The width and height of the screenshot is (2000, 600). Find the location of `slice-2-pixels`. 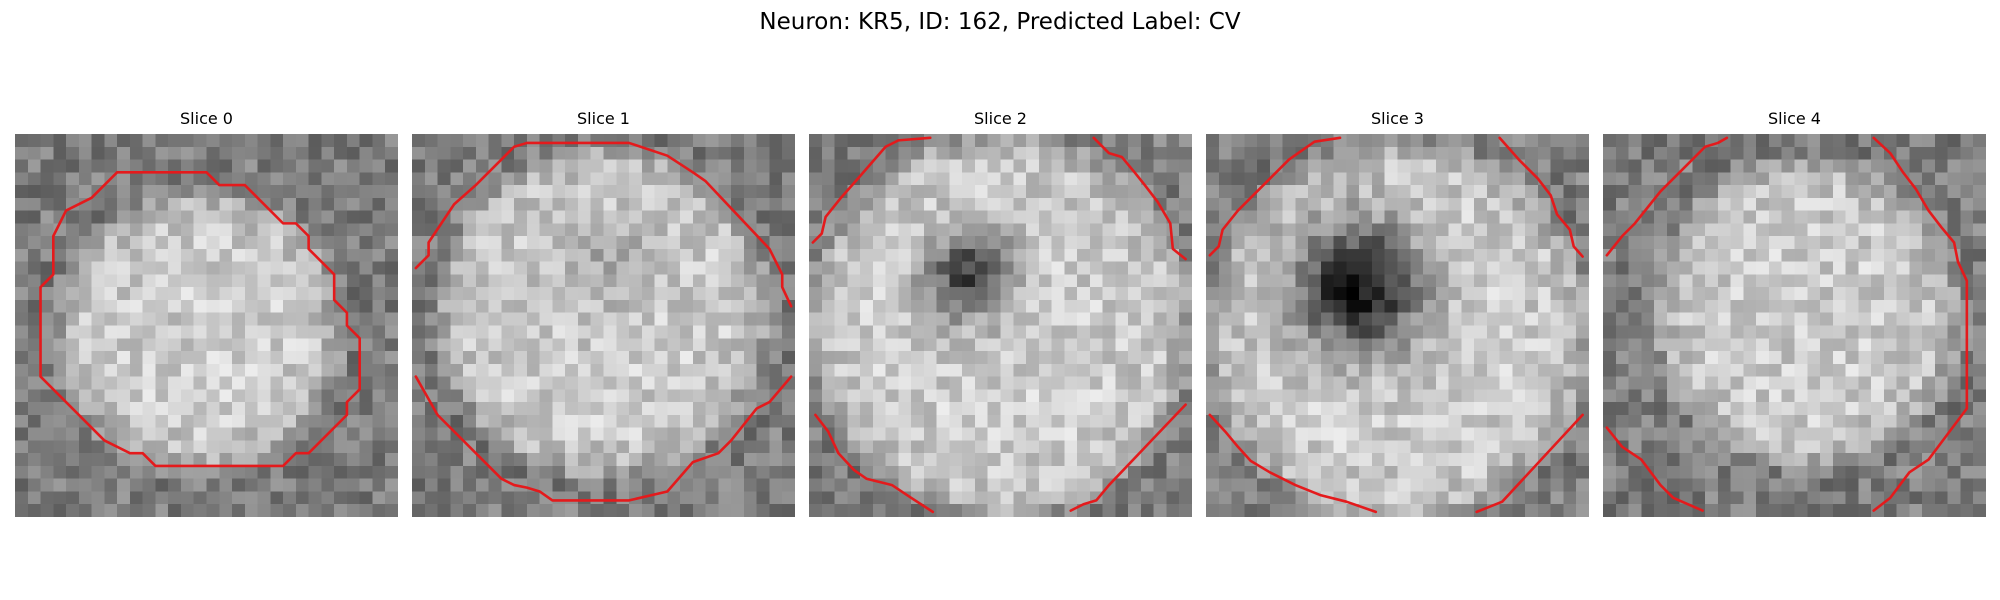

slice-2-pixels is located at coordinates (1000, 325).